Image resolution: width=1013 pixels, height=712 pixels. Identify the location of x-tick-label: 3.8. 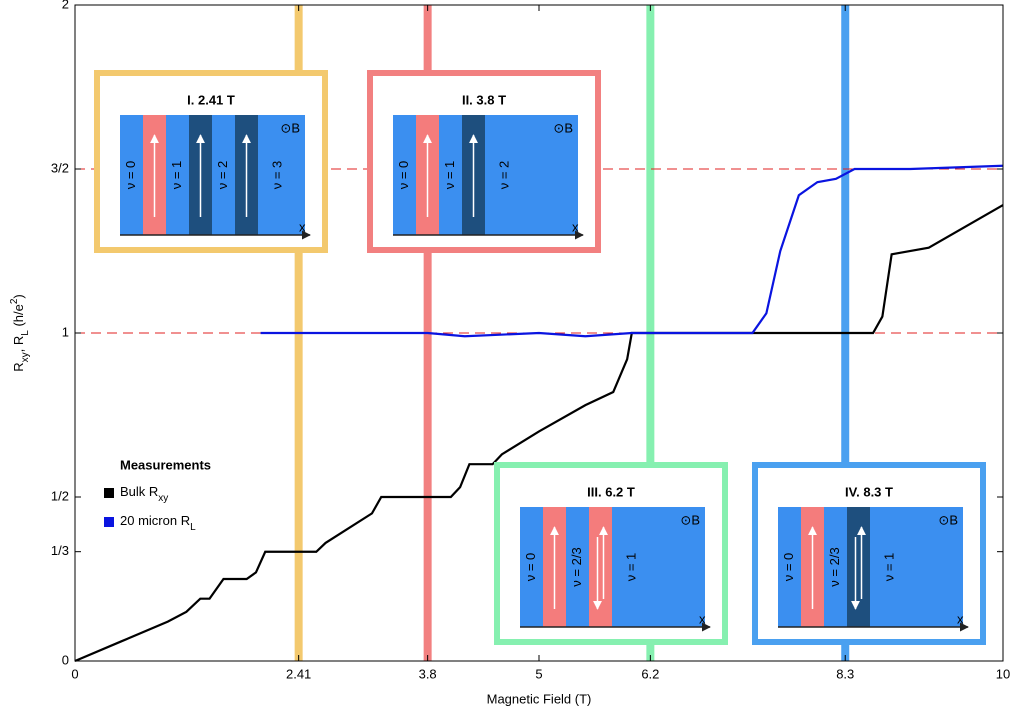
(428, 673).